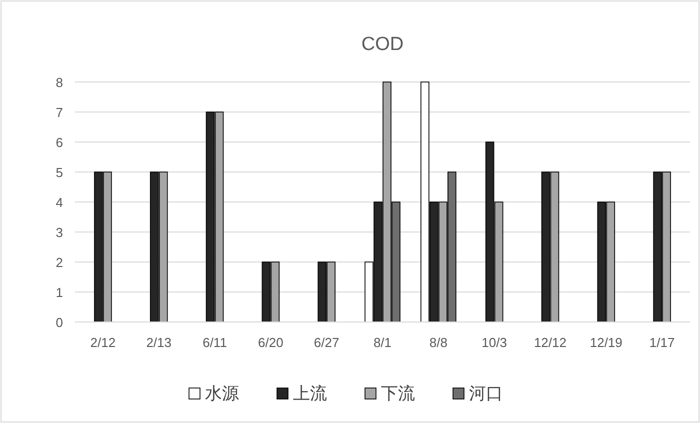  I want to click on x-tick-label: 10/3, so click(494, 342).